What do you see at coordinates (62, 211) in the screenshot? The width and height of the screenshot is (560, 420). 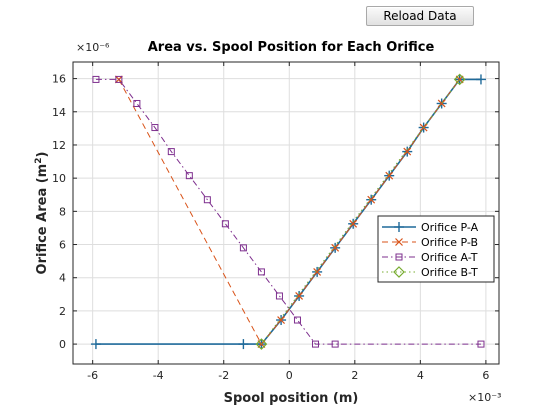 I see `y-tick-label: 8` at bounding box center [62, 211].